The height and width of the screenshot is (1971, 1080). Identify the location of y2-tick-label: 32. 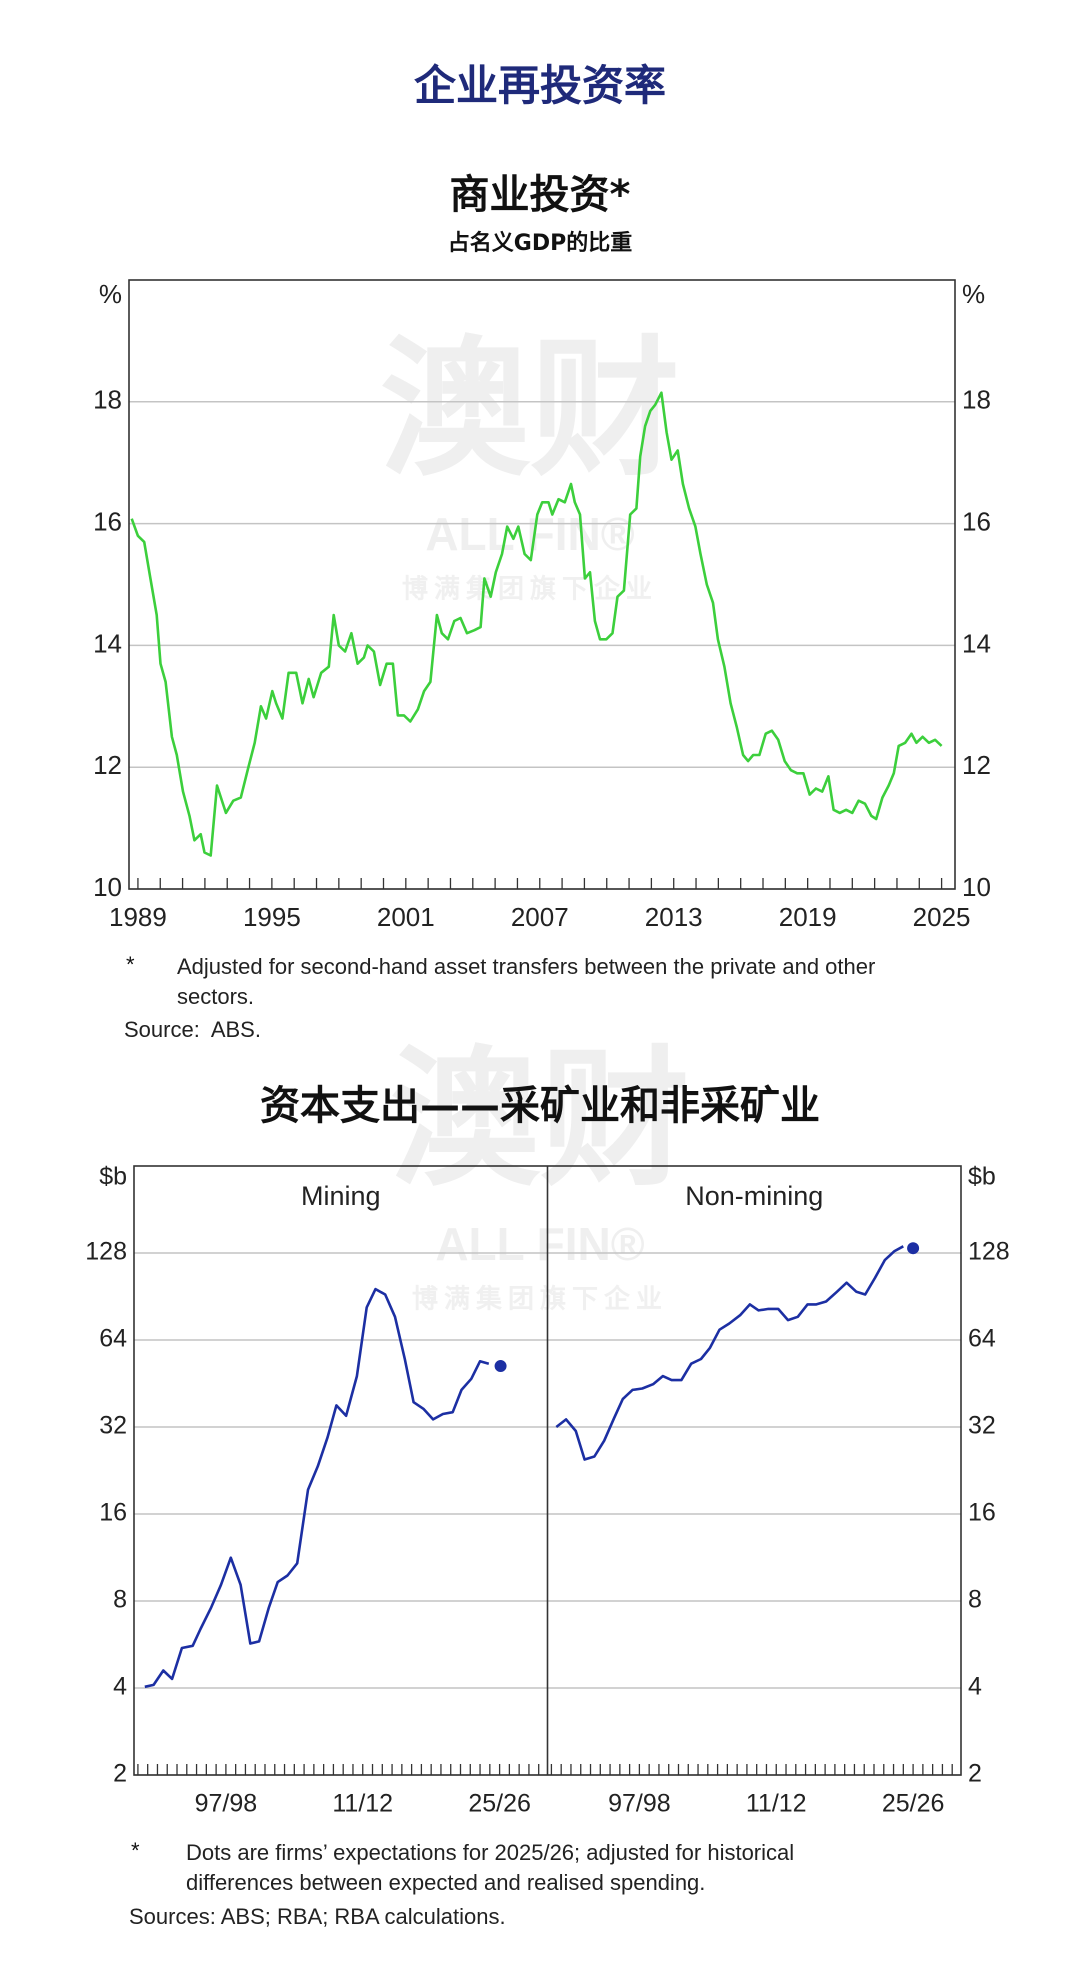
(982, 1426).